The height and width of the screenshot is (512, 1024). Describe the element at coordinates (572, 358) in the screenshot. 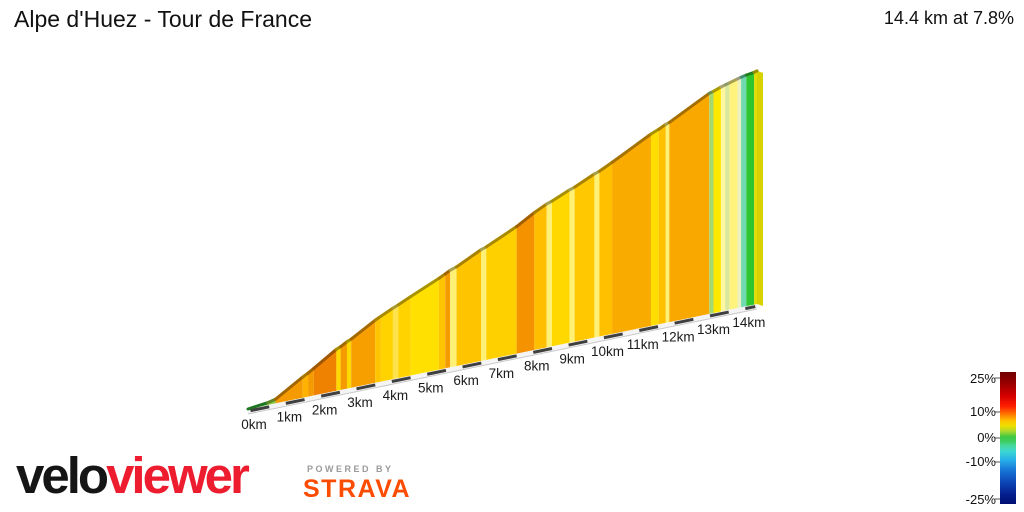

I see `x-axis-label: 9km` at that location.